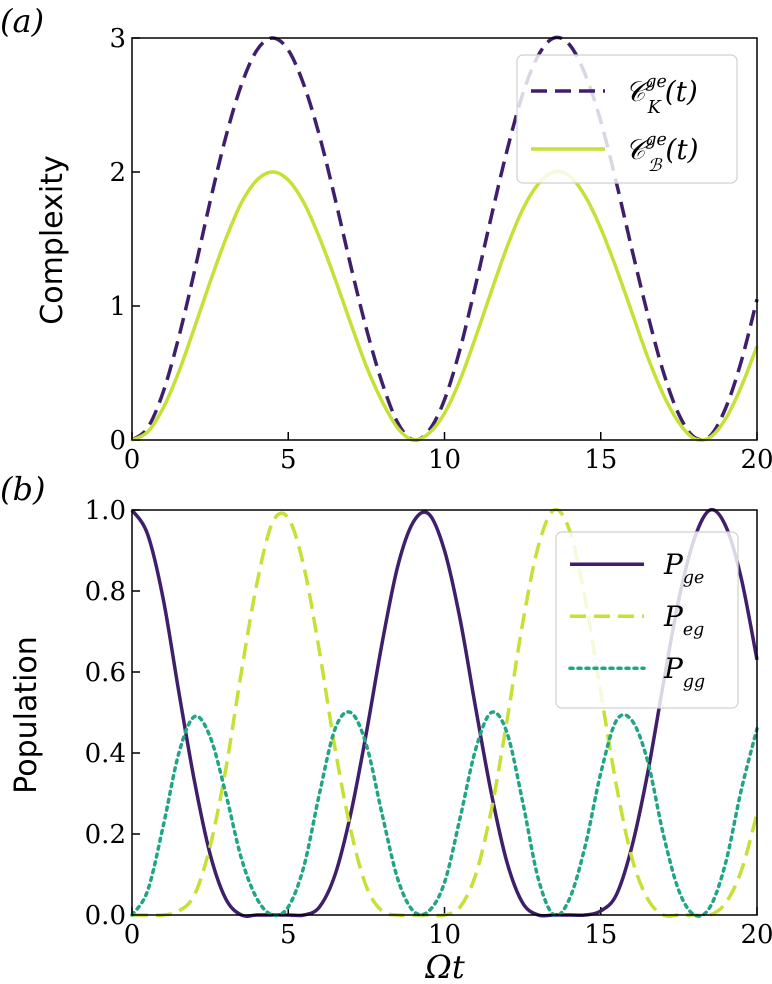 The height and width of the screenshot is (984, 772). Describe the element at coordinates (105, 916) in the screenshot. I see `y-tick-label: 0.0` at that location.